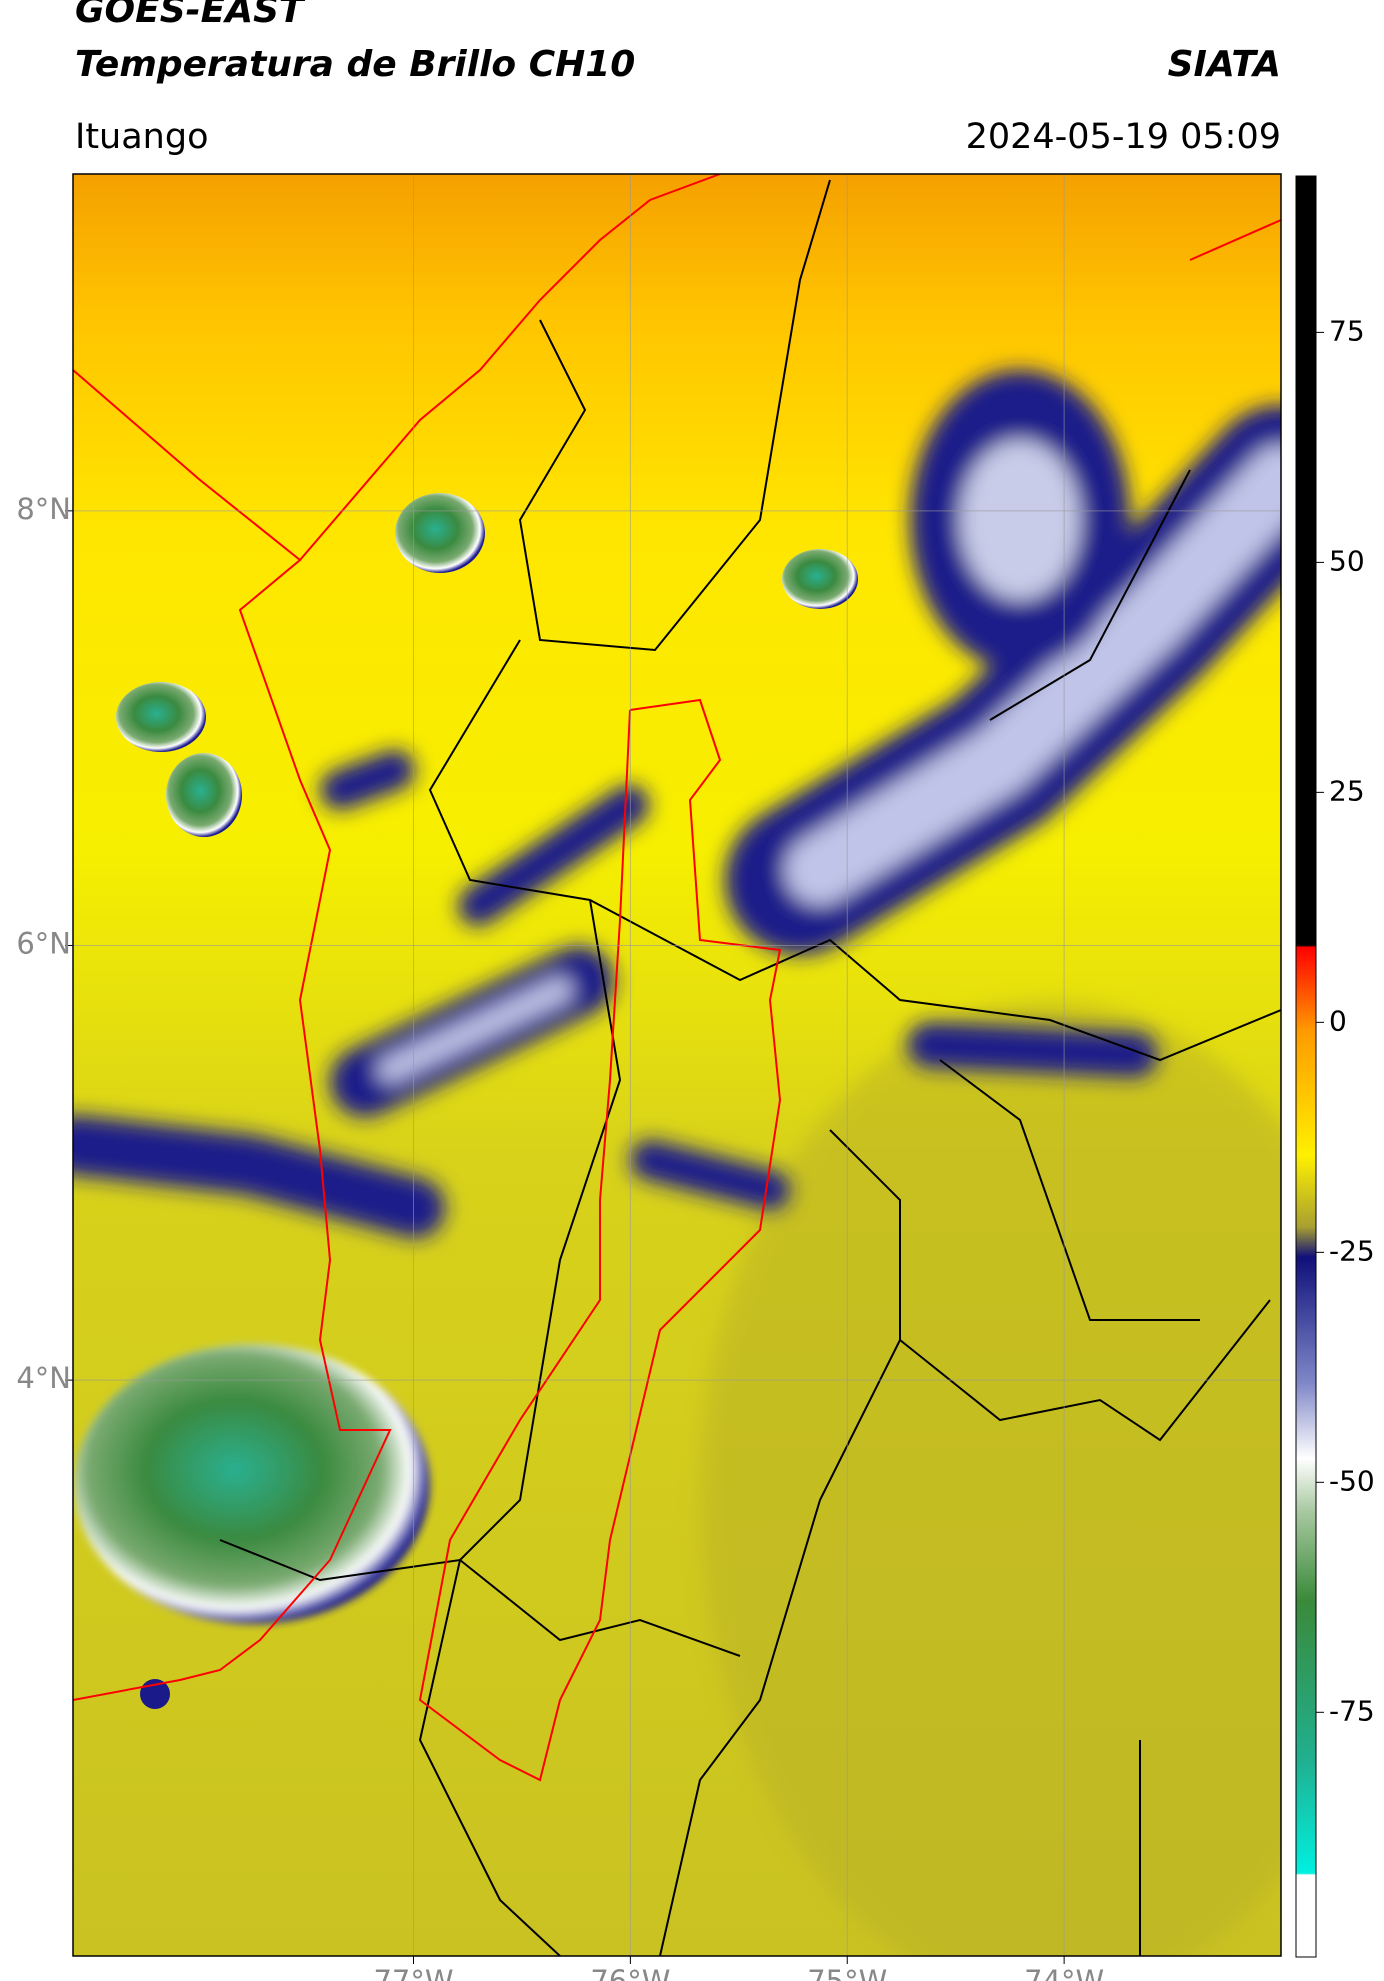  I want to click on x-tick-label: 75°W, so click(847, 1972).